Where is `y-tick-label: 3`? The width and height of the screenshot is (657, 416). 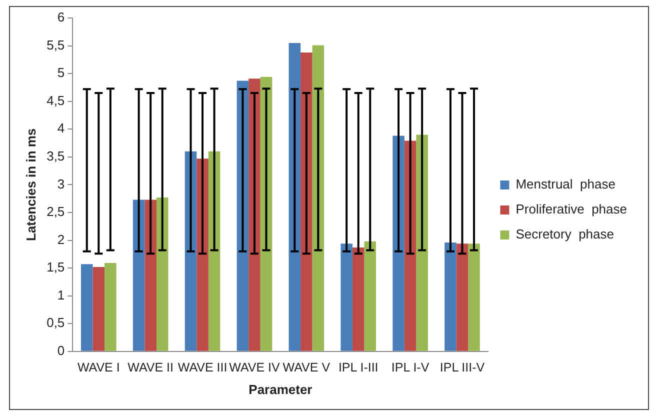 y-tick-label: 3 is located at coordinates (61, 184).